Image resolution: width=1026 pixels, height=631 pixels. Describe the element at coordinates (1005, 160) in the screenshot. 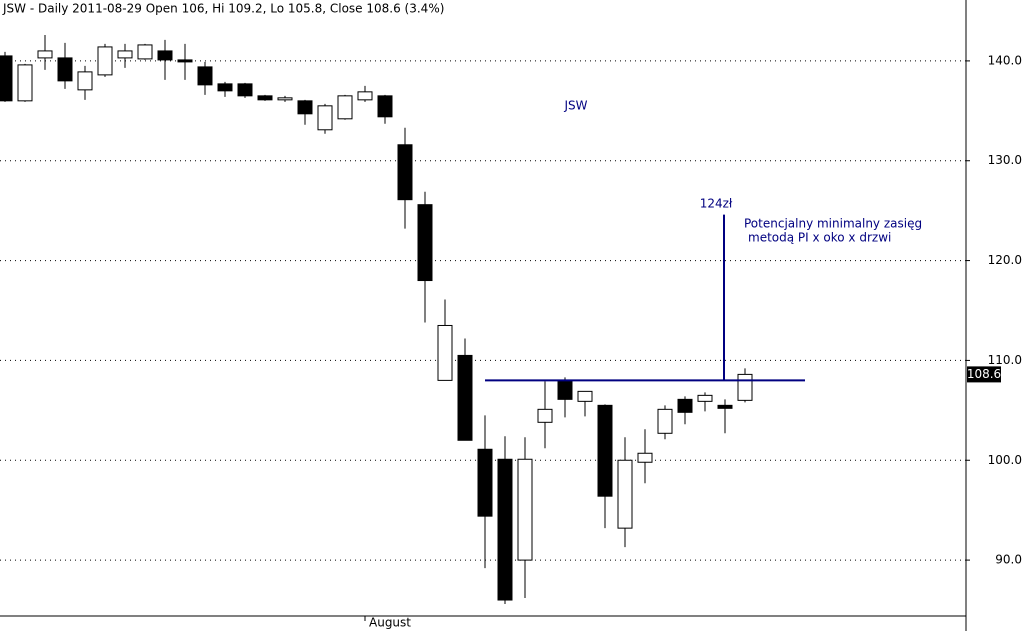

I see `y-tick-label: 130.0` at that location.